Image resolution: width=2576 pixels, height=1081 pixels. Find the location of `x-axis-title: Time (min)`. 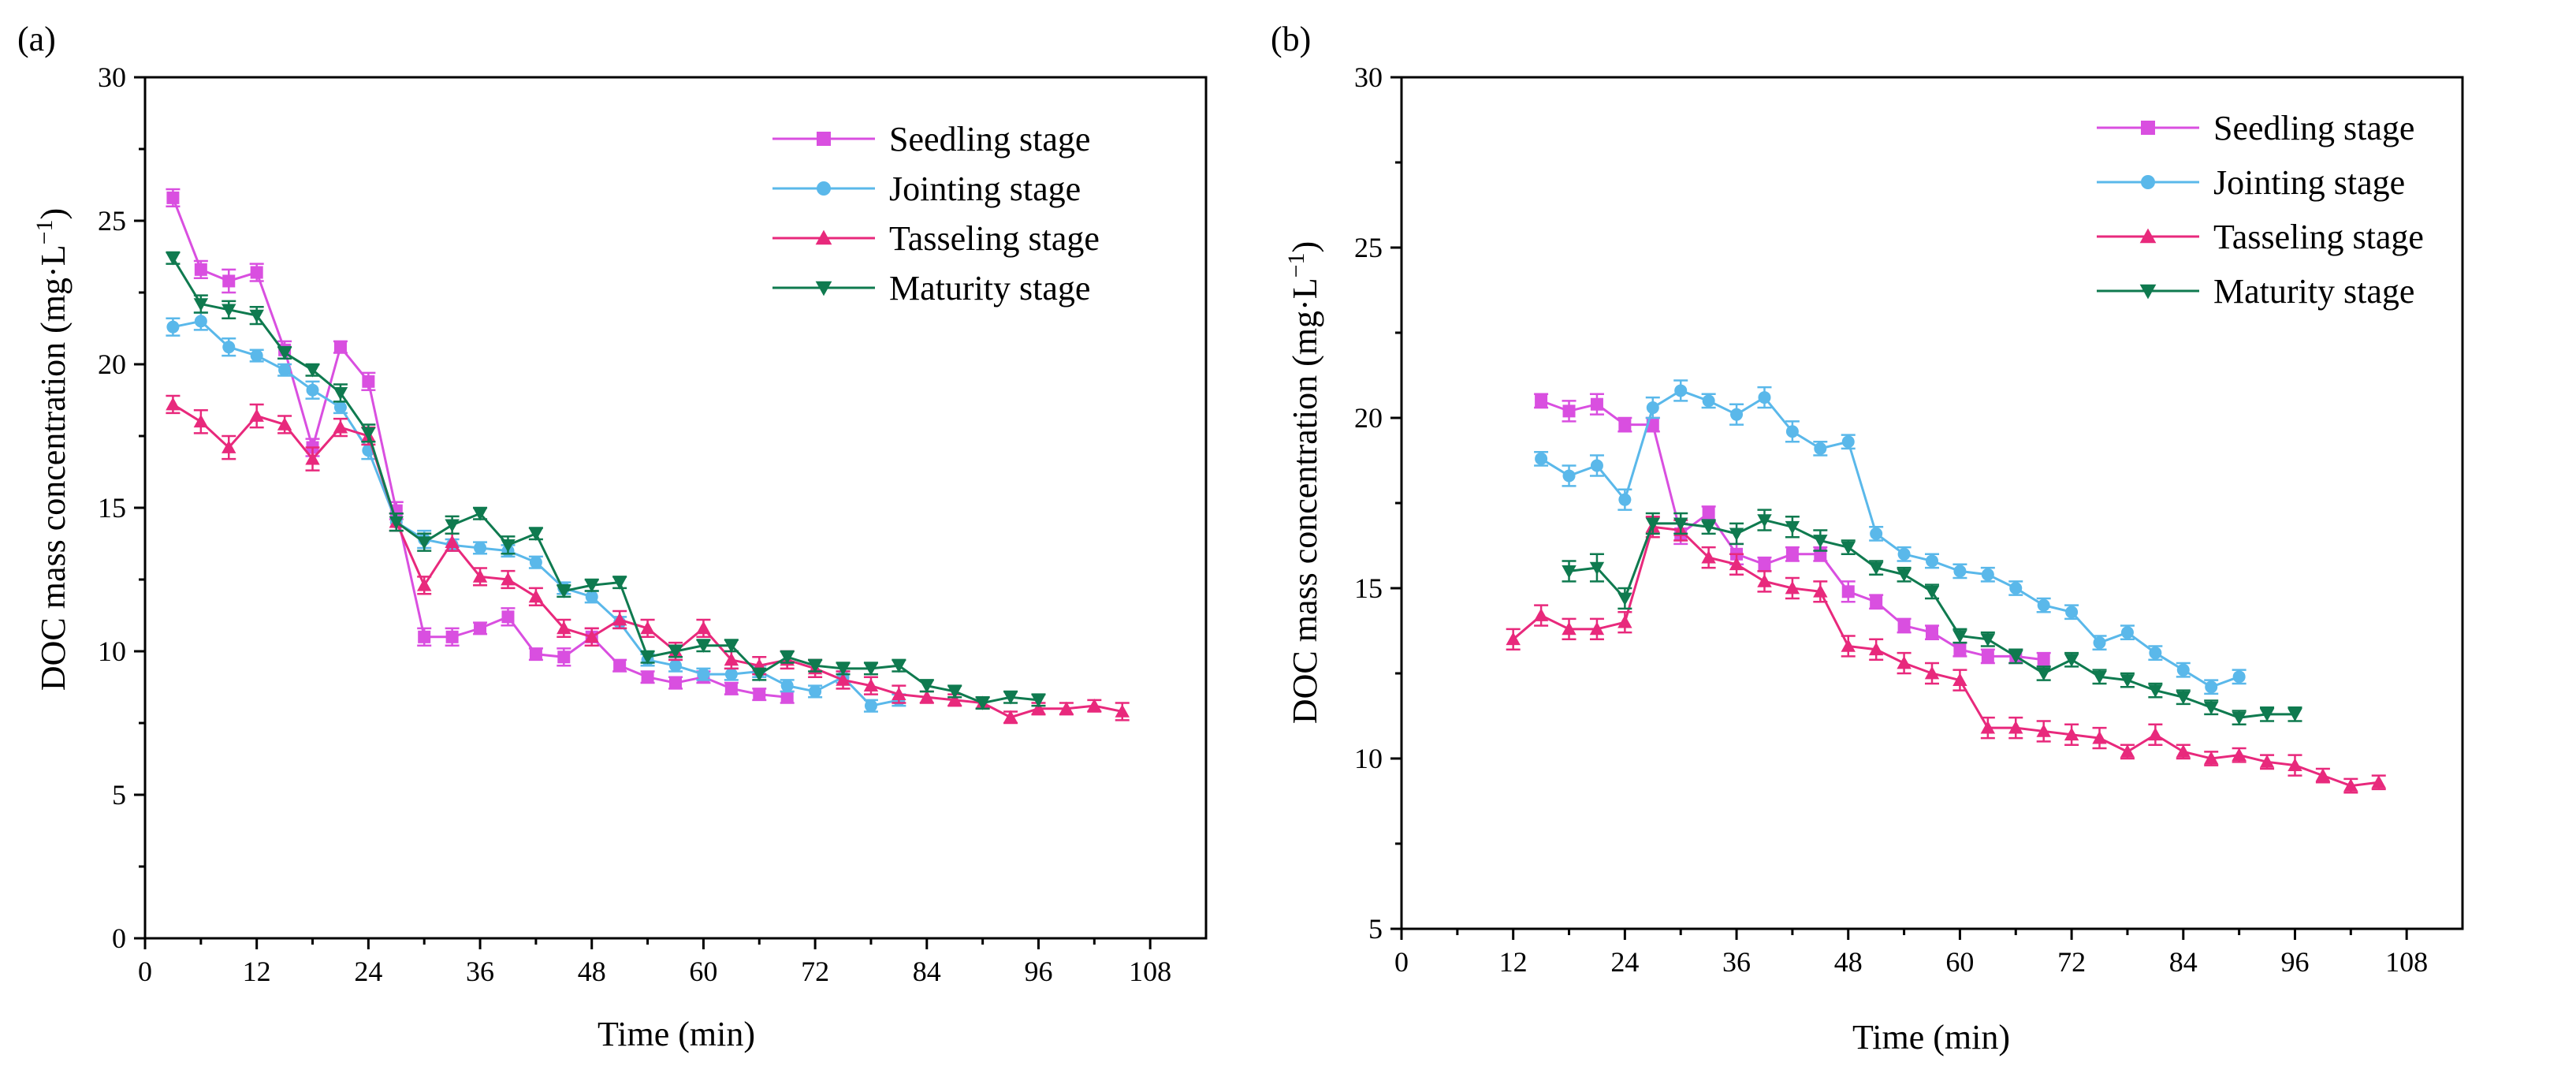

x-axis-title: Time (min) is located at coordinates (1931, 1038).